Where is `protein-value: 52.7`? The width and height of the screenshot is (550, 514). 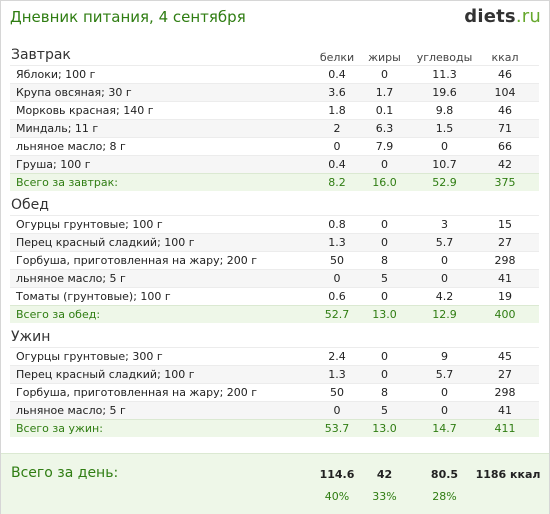
protein-value: 52.7 is located at coordinates (337, 314).